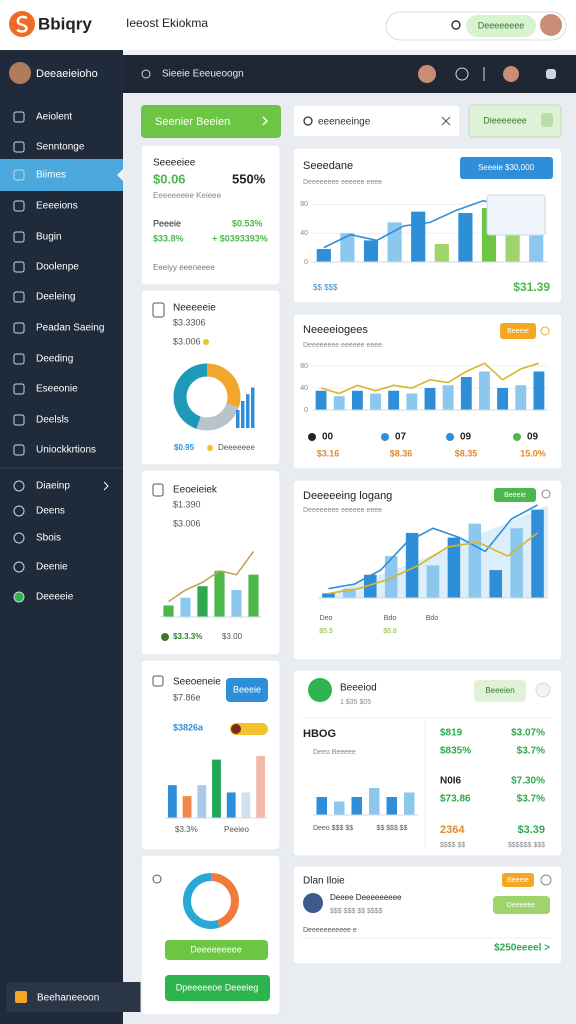 The width and height of the screenshot is (576, 1024). What do you see at coordinates (376, 121) in the screenshot?
I see `search-box` at bounding box center [376, 121].